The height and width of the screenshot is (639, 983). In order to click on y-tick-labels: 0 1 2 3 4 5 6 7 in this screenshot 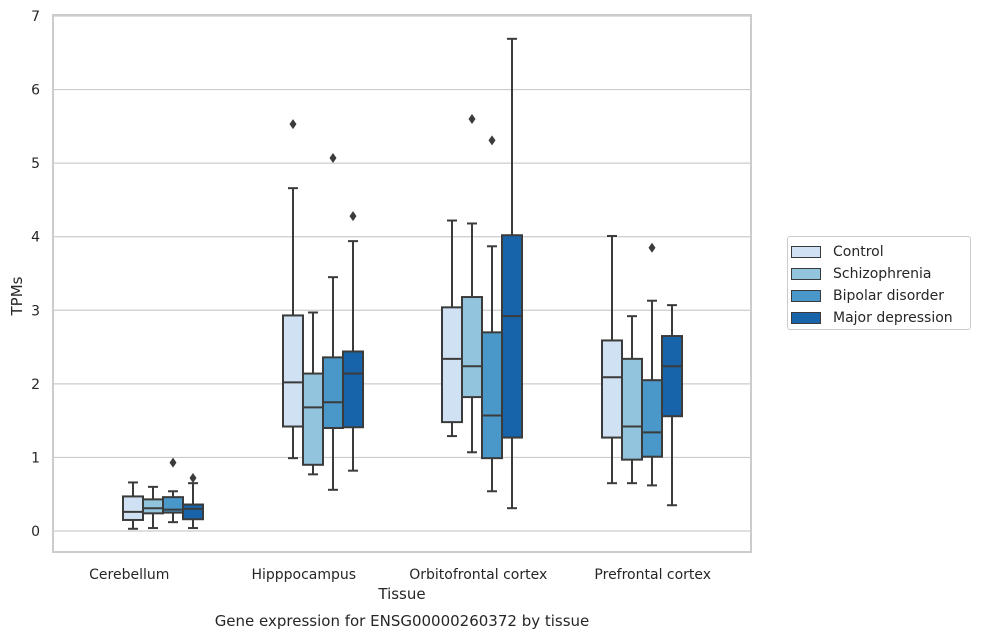, I will do `click(35, 274)`.